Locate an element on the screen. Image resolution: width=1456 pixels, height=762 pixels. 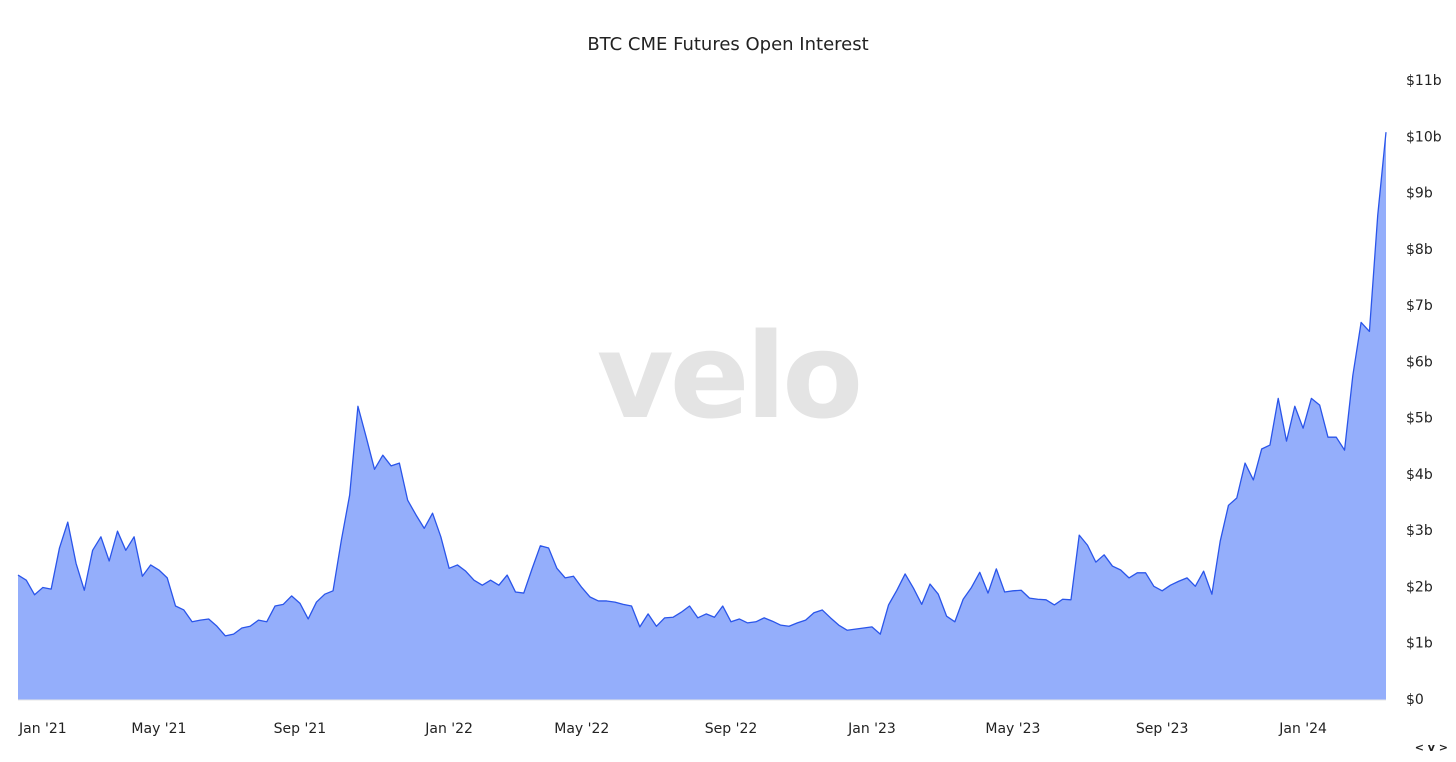
y-tick-label: $11b is located at coordinates (1424, 81).